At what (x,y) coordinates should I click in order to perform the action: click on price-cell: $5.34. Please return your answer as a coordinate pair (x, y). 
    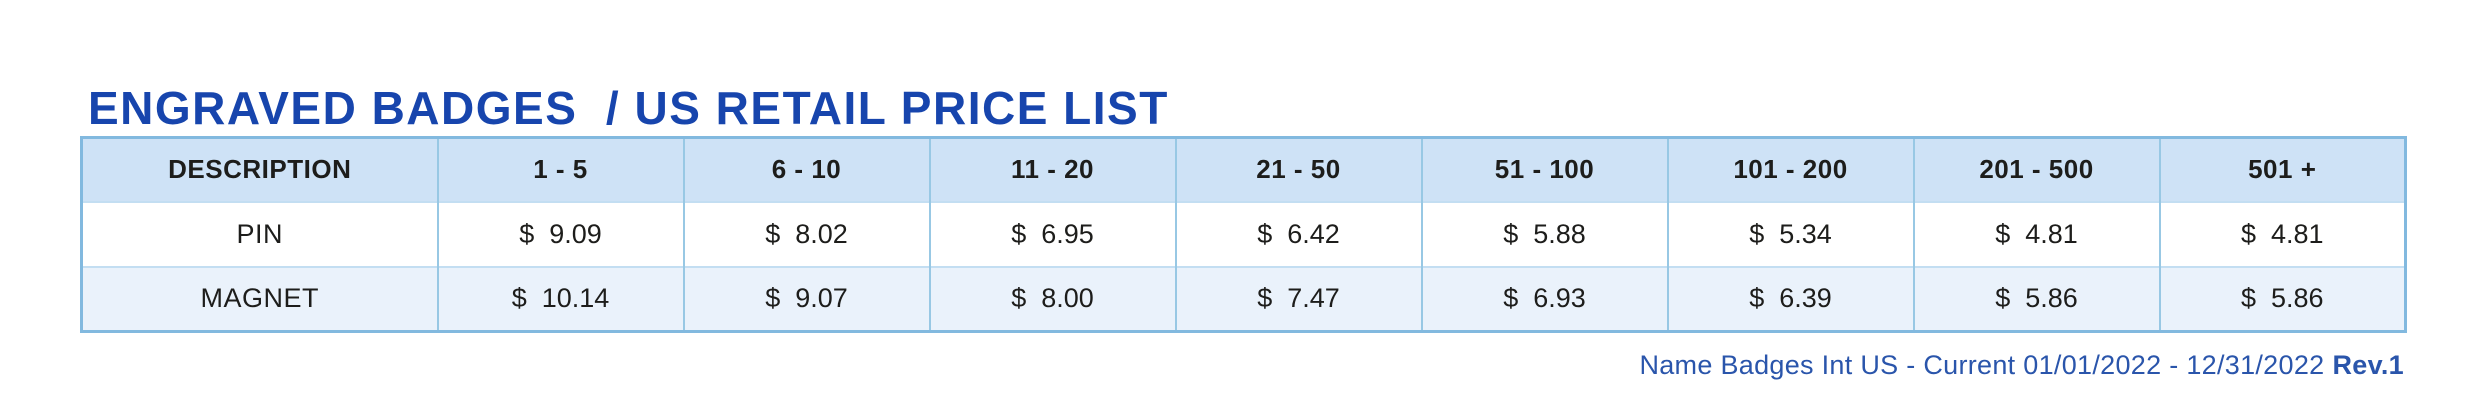
    Looking at the image, I should click on (1790, 233).